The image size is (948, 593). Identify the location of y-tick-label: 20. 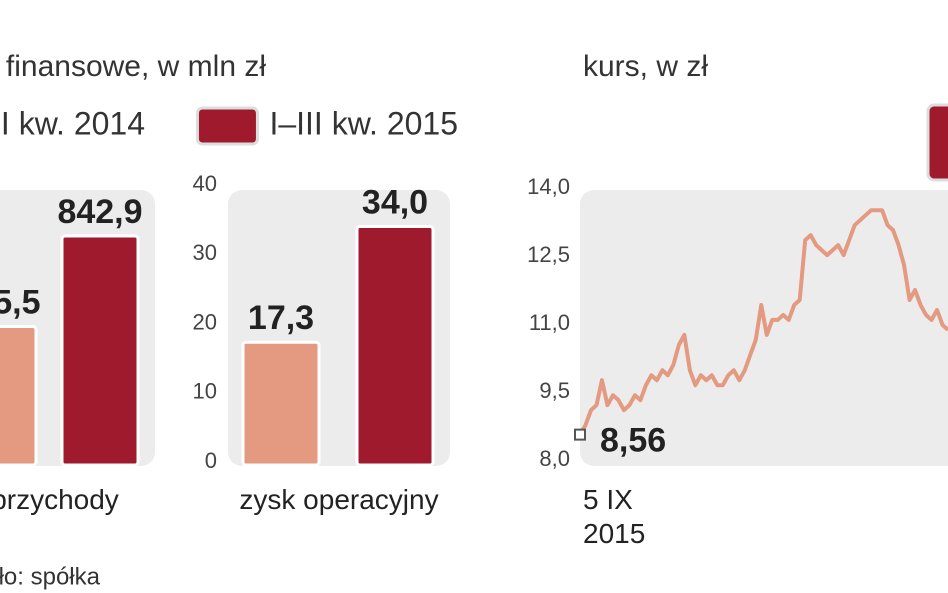
(205, 321).